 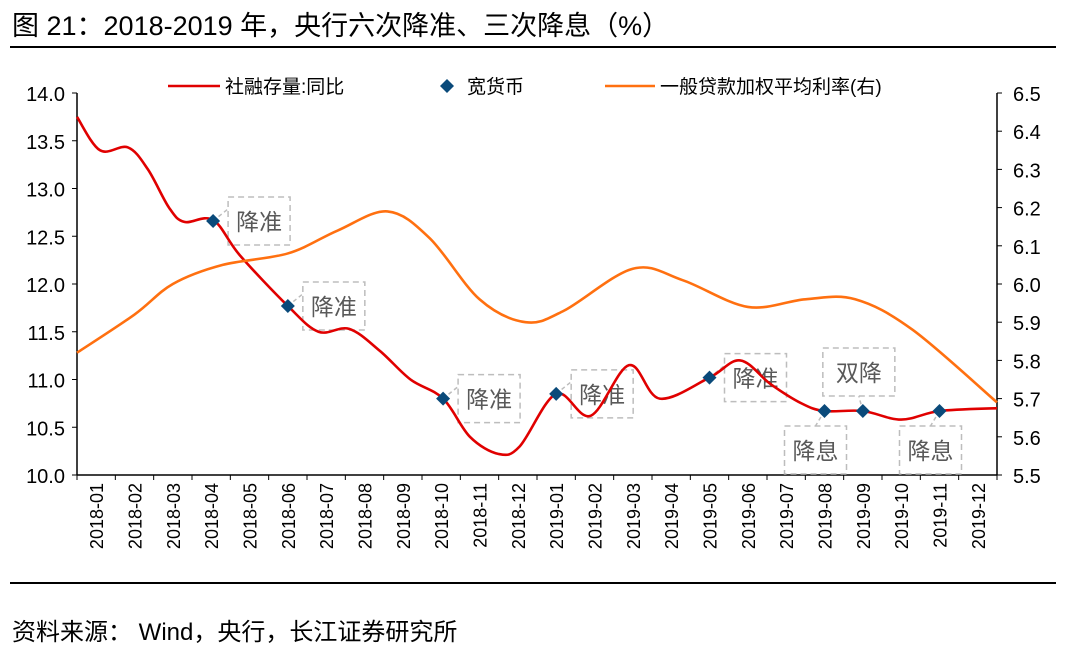 I want to click on source-note: 资料来源： Wind，央行，长江证券研究所, so click(x=235, y=632).